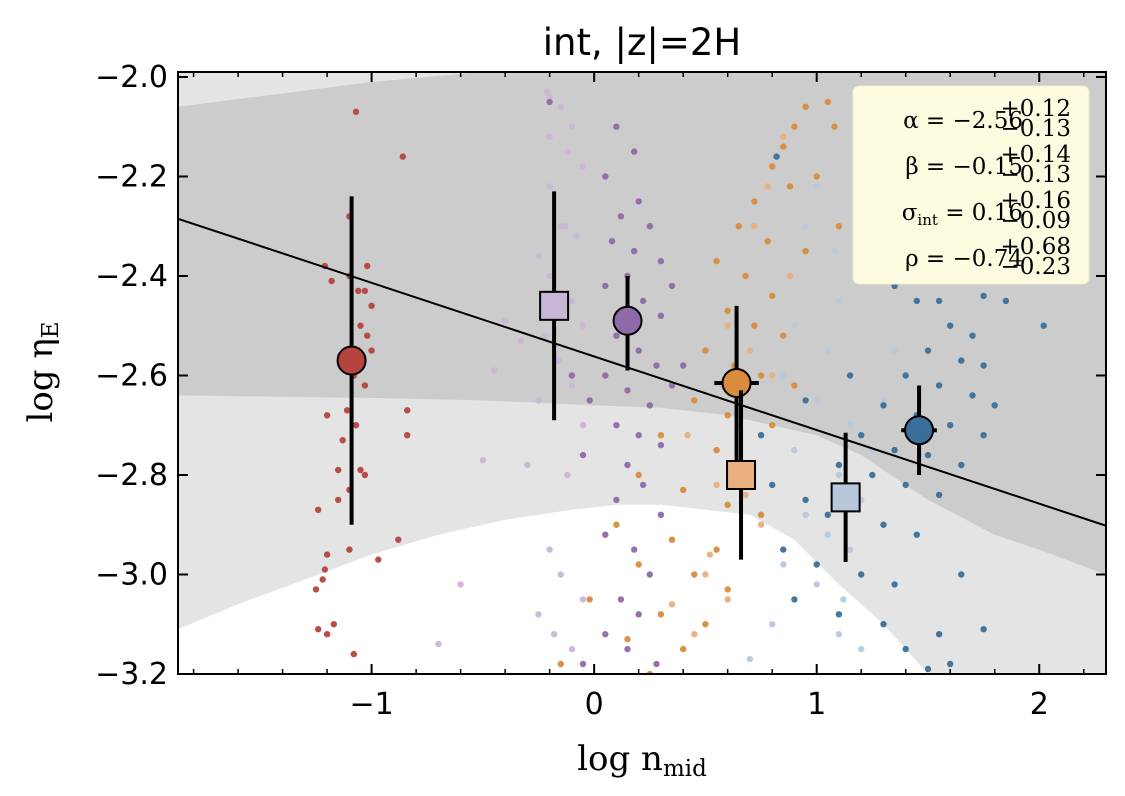  What do you see at coordinates (371, 704) in the screenshot?
I see `x-tick-label: −1` at bounding box center [371, 704].